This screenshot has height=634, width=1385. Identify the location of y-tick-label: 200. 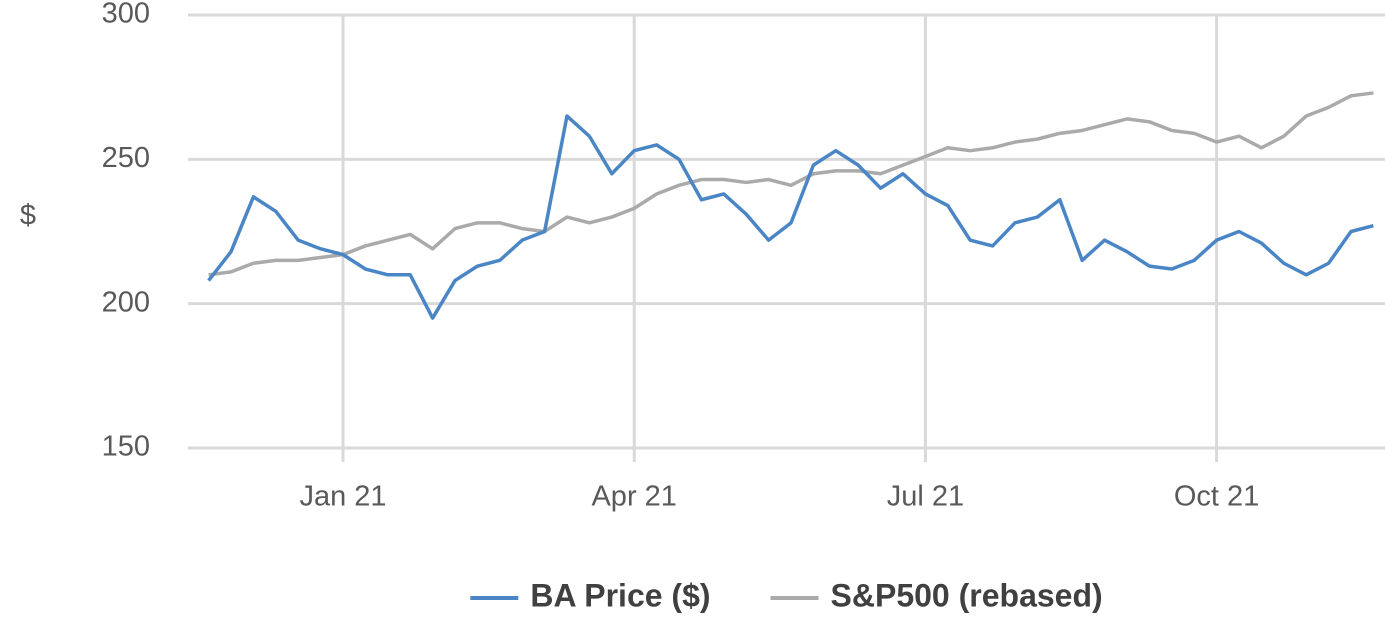
(126, 302).